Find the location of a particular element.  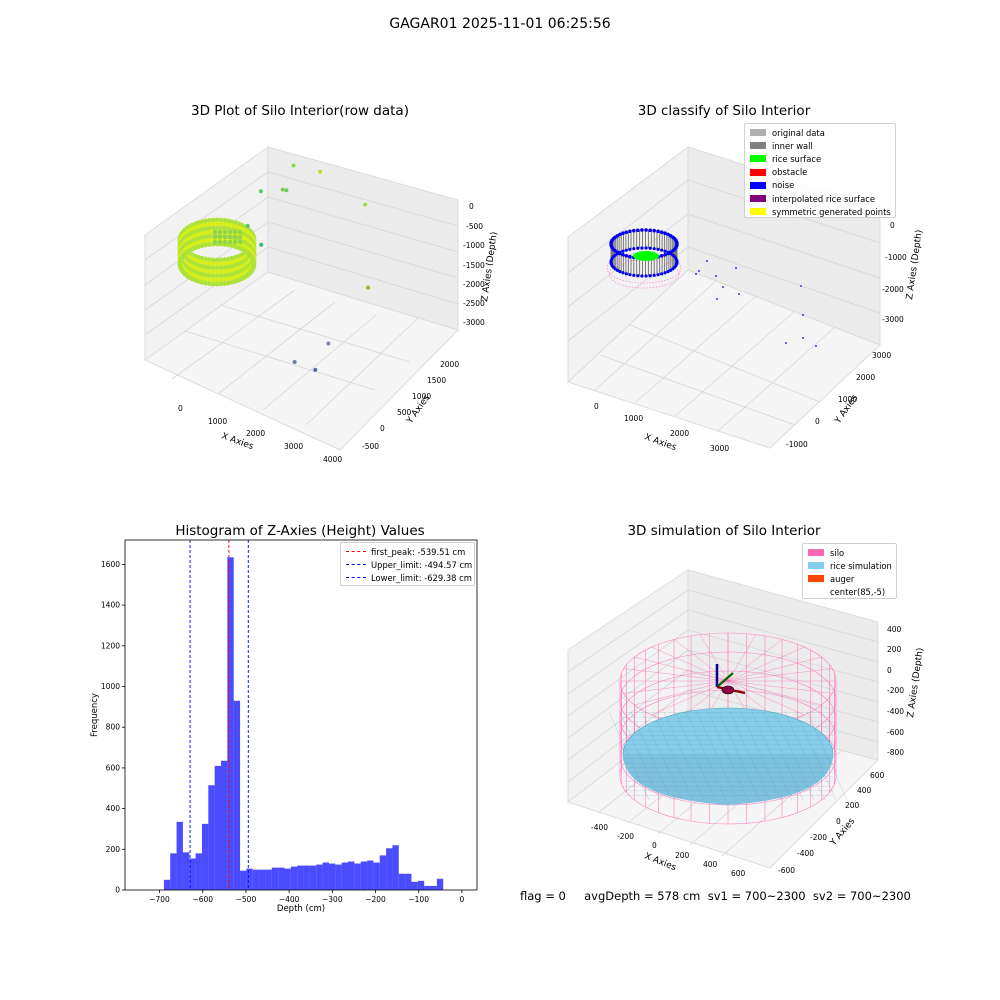

auger-marker is located at coordinates (728, 690).